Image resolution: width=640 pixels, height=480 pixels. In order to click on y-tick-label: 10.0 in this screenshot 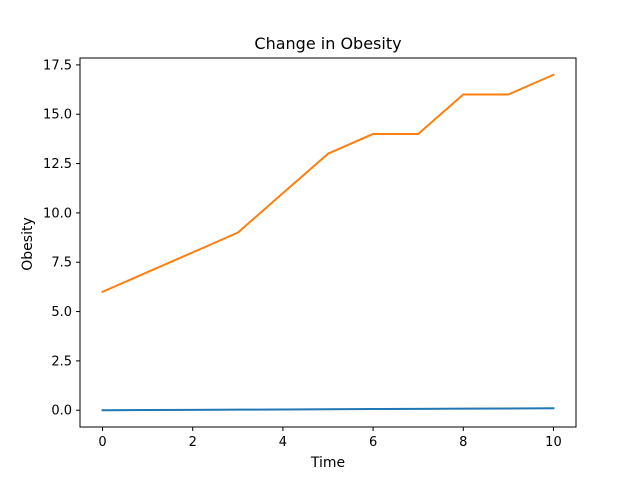, I will do `click(57, 213)`.